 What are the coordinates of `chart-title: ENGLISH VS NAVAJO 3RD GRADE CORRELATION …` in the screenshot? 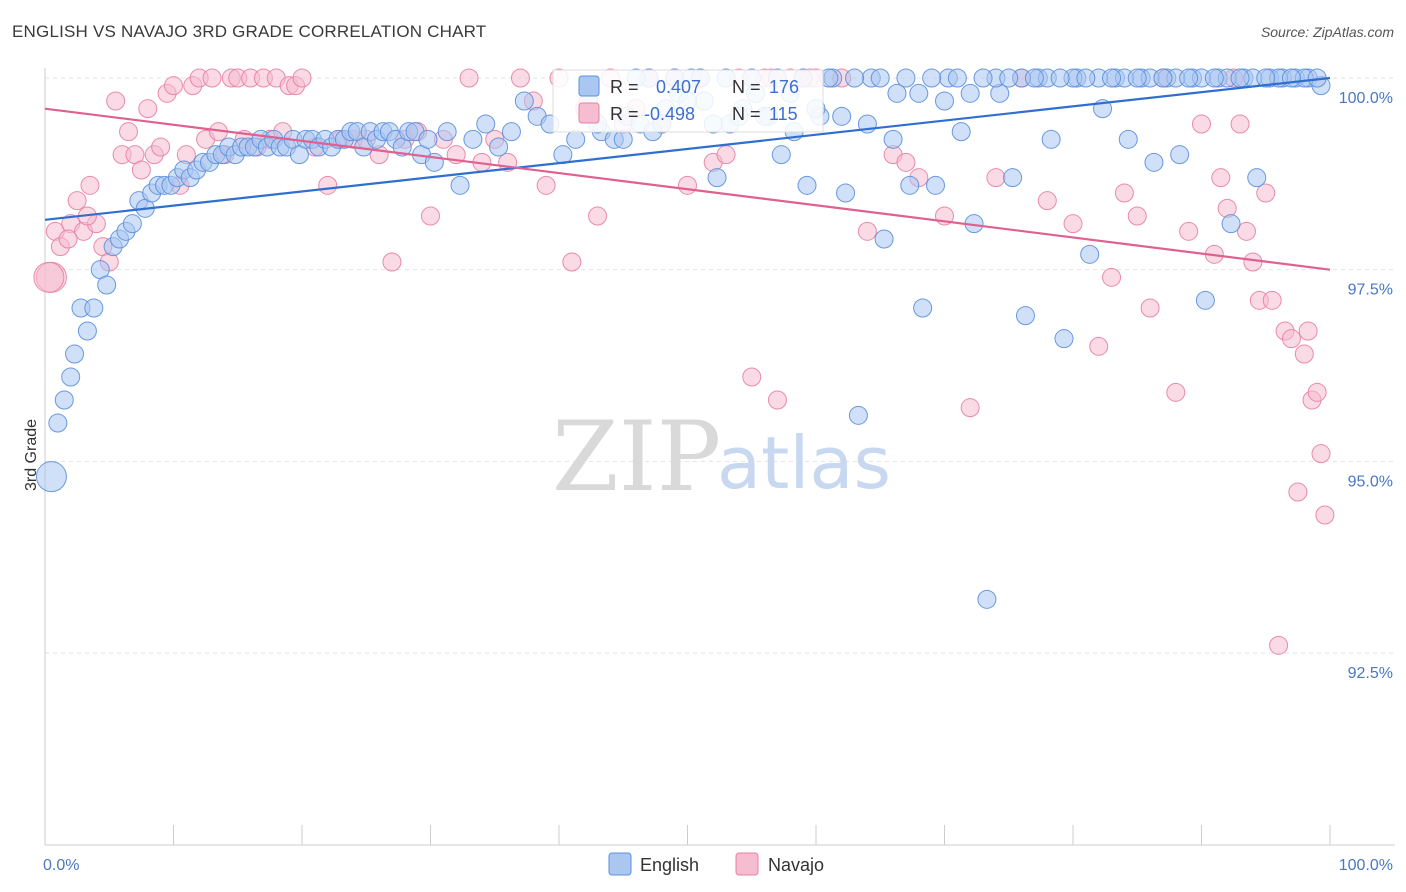 It's located at (249, 31).